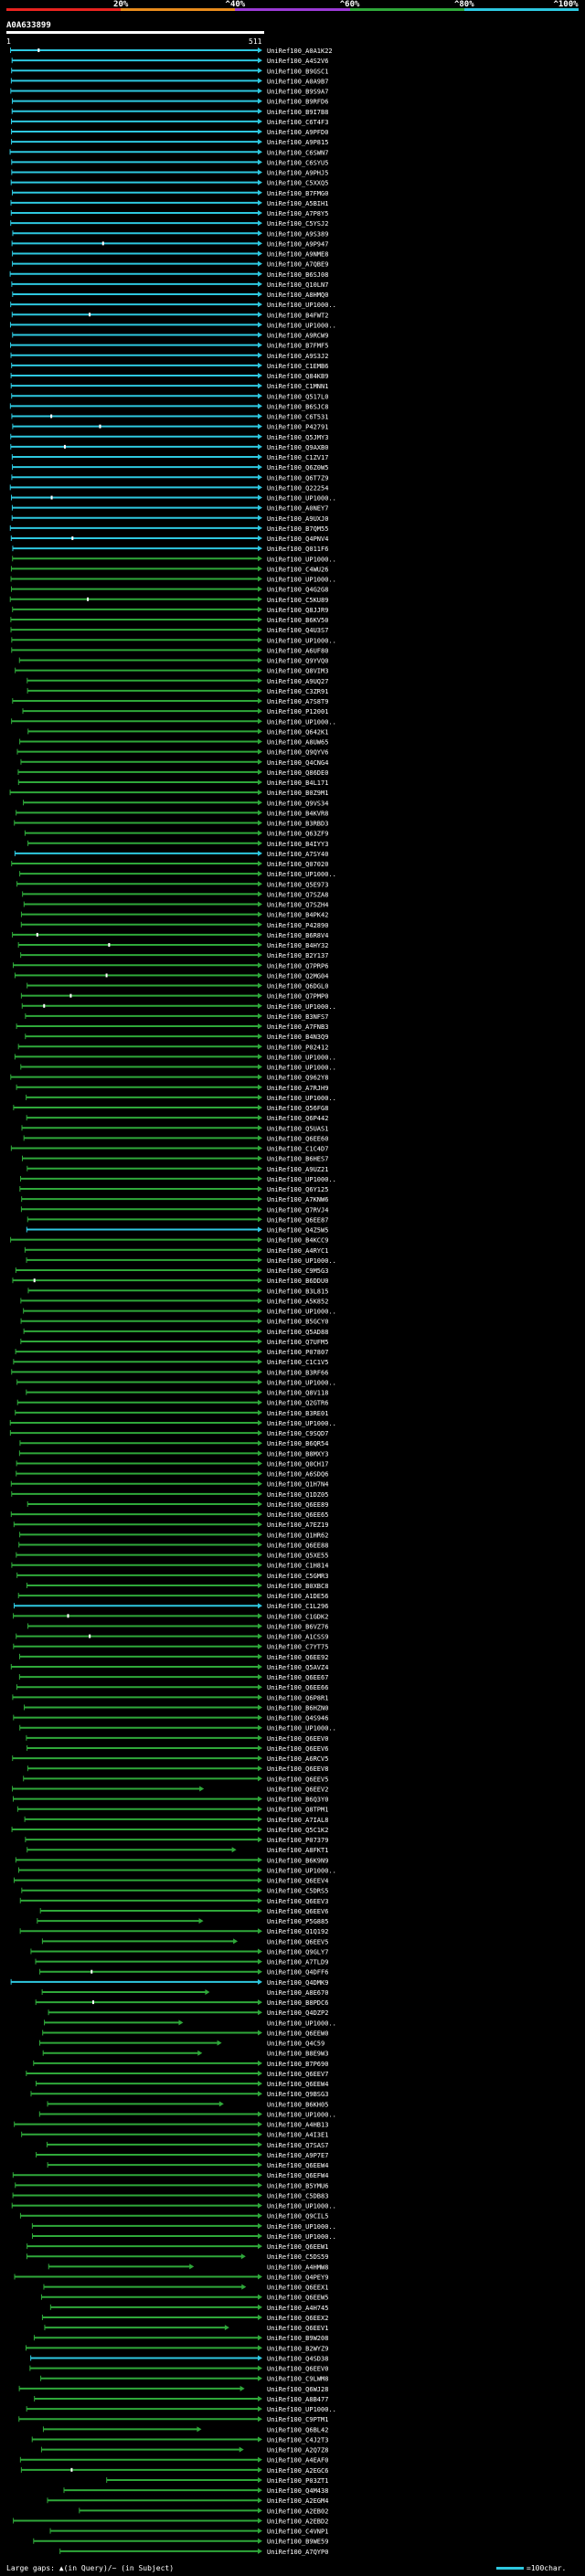 Image resolution: width=585 pixels, height=2576 pixels. I want to click on hit-row: UniRef100_Q011F6, so click(170, 549).